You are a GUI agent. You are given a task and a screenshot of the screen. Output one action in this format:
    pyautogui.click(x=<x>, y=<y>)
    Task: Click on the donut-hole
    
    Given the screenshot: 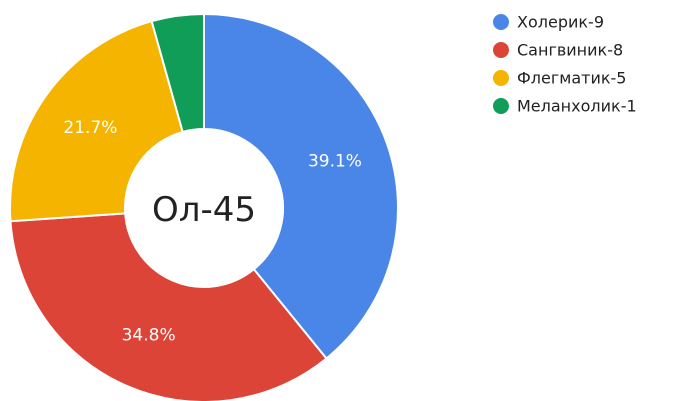 What is the action you would take?
    pyautogui.click(x=204, y=208)
    